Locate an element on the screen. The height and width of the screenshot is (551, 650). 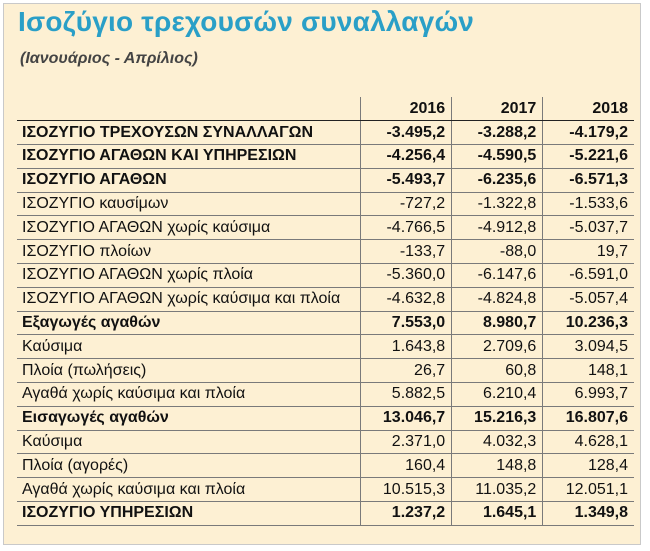
row-label: Εξαγωγές αγαθών is located at coordinates (189, 323).